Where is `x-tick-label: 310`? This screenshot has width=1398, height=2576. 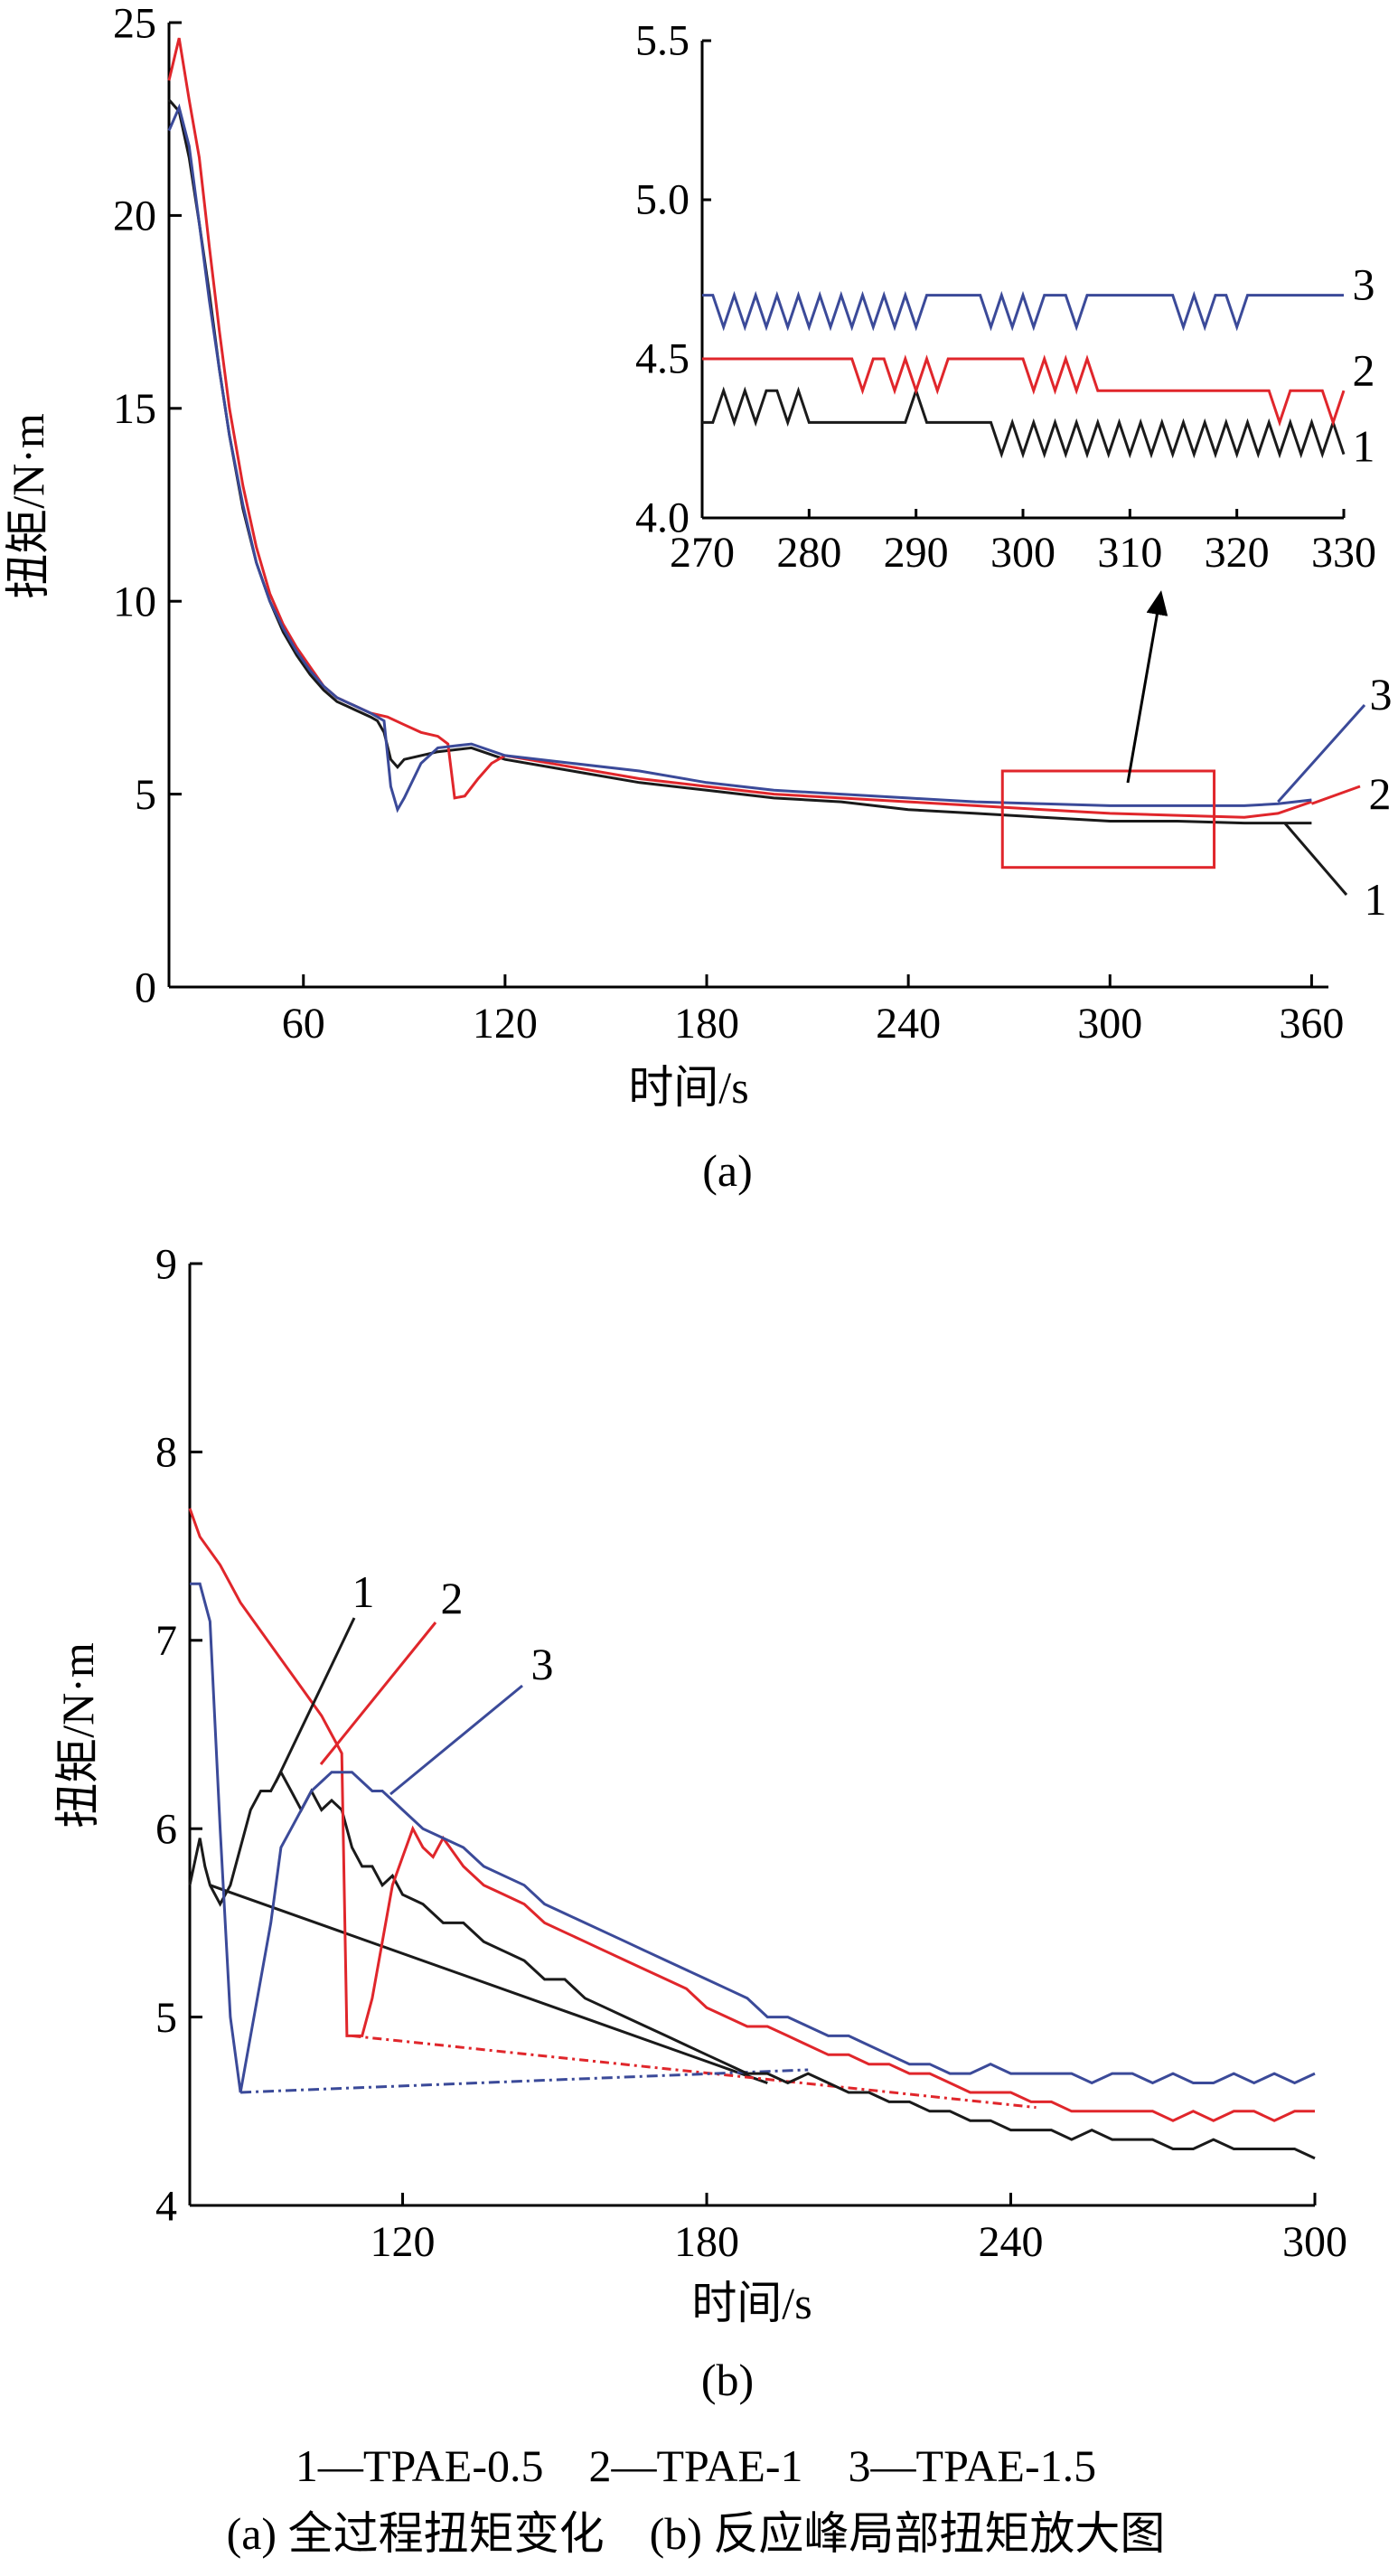 x-tick-label: 310 is located at coordinates (1129, 553).